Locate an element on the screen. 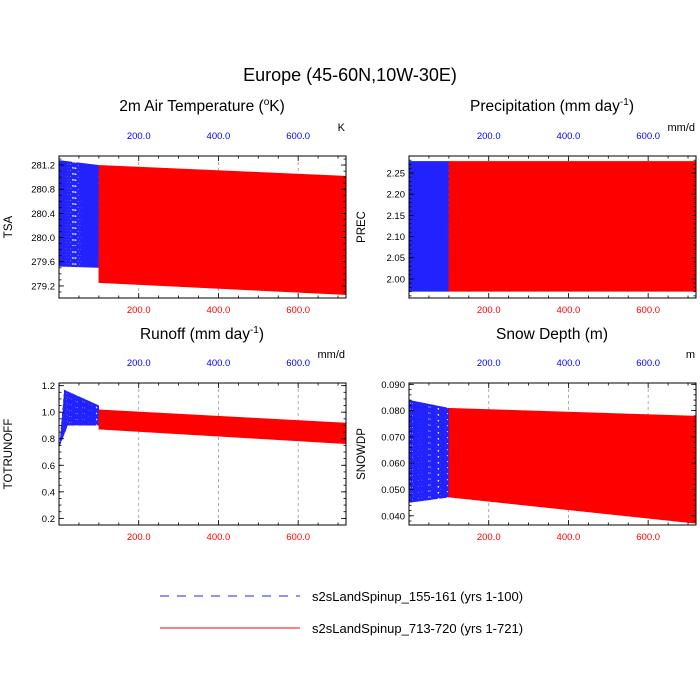 This screenshot has height=700, width=700. x-tick-label-bottom-runoff: 200.0 is located at coordinates (139, 537).